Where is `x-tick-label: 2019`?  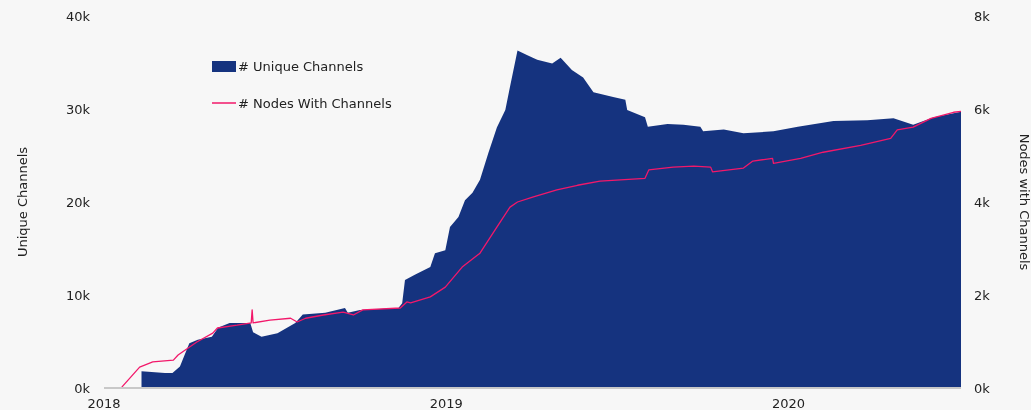 x-tick-label: 2019 is located at coordinates (446, 403).